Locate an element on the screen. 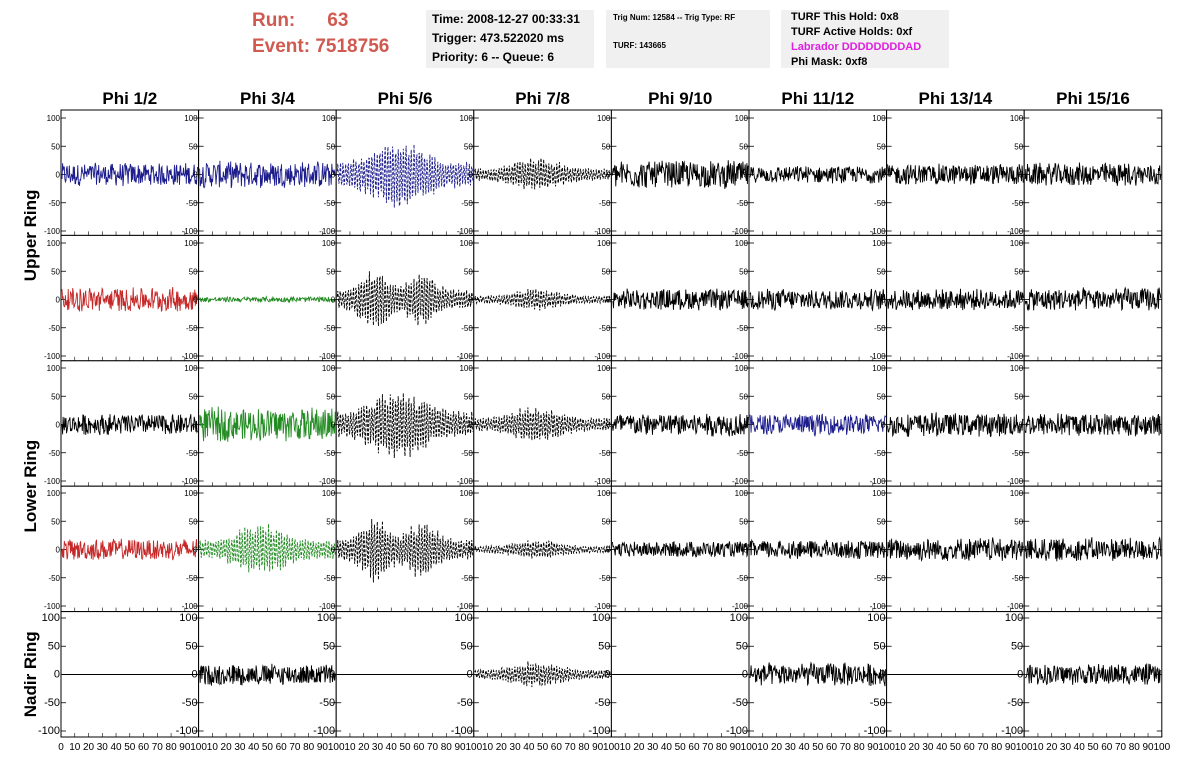  column-header: Phi 5/6 is located at coordinates (405, 98).